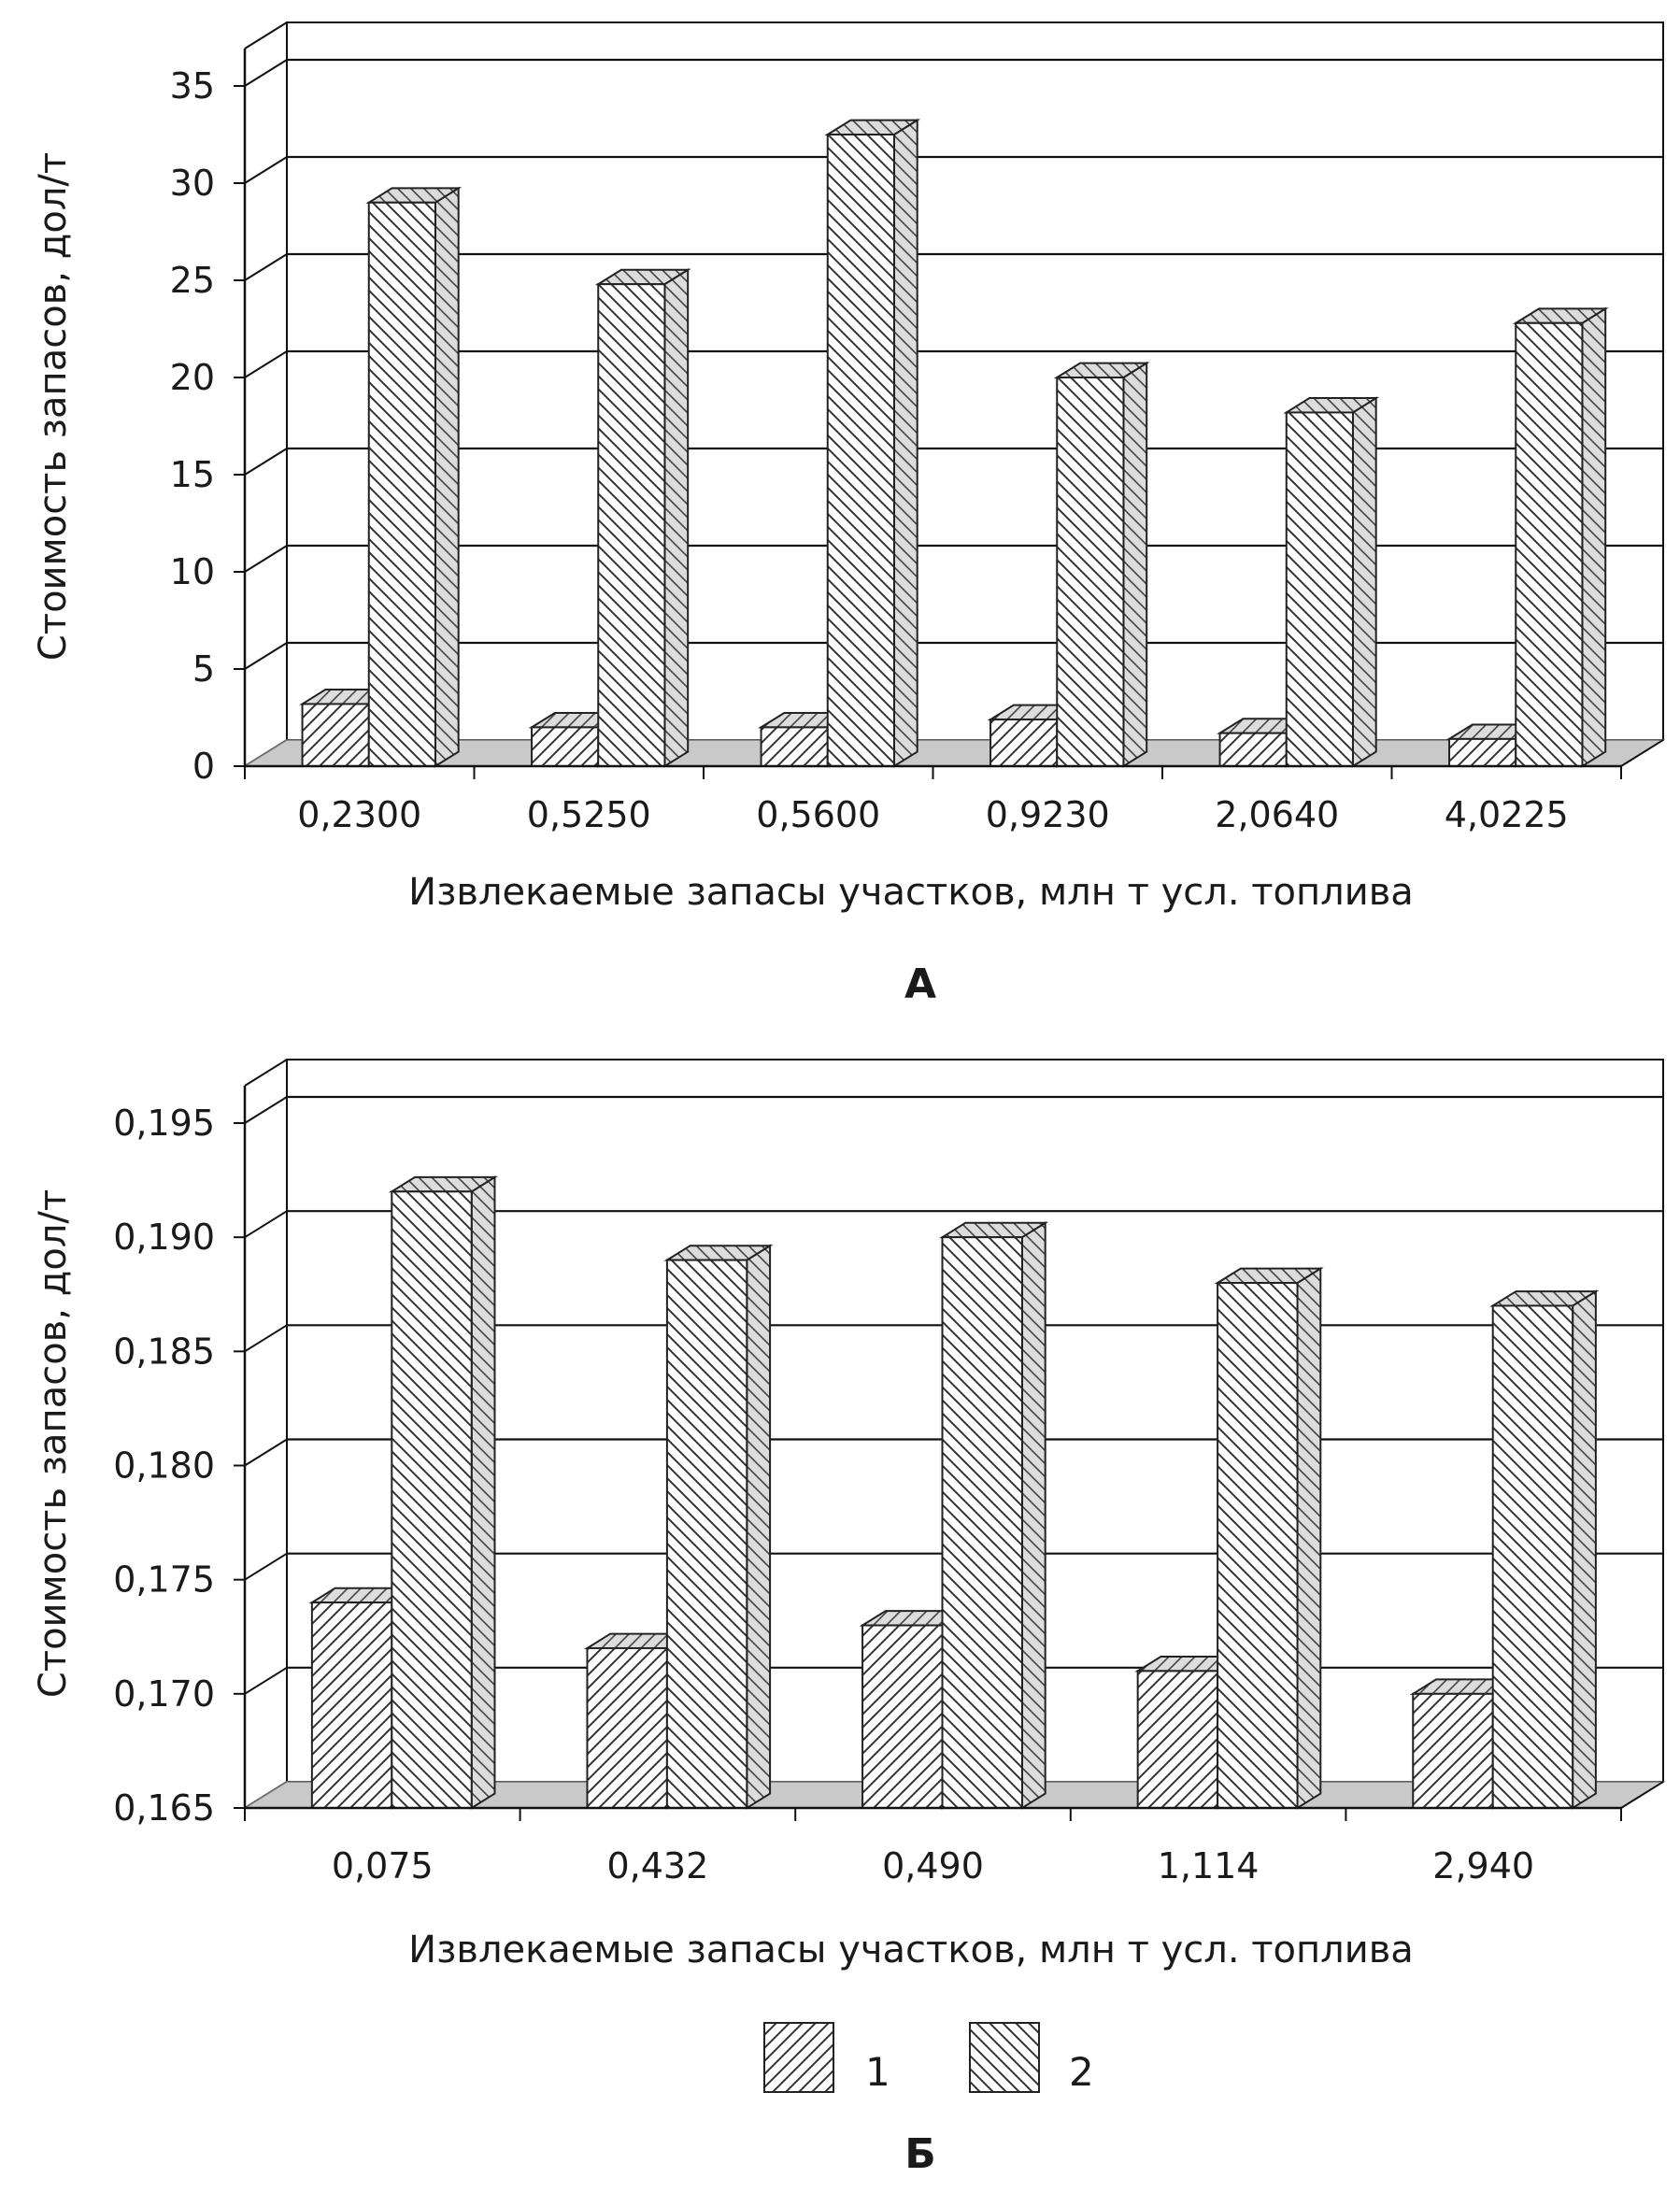  Describe the element at coordinates (192, 475) in the screenshot. I see `y-tick-label: 15` at that location.